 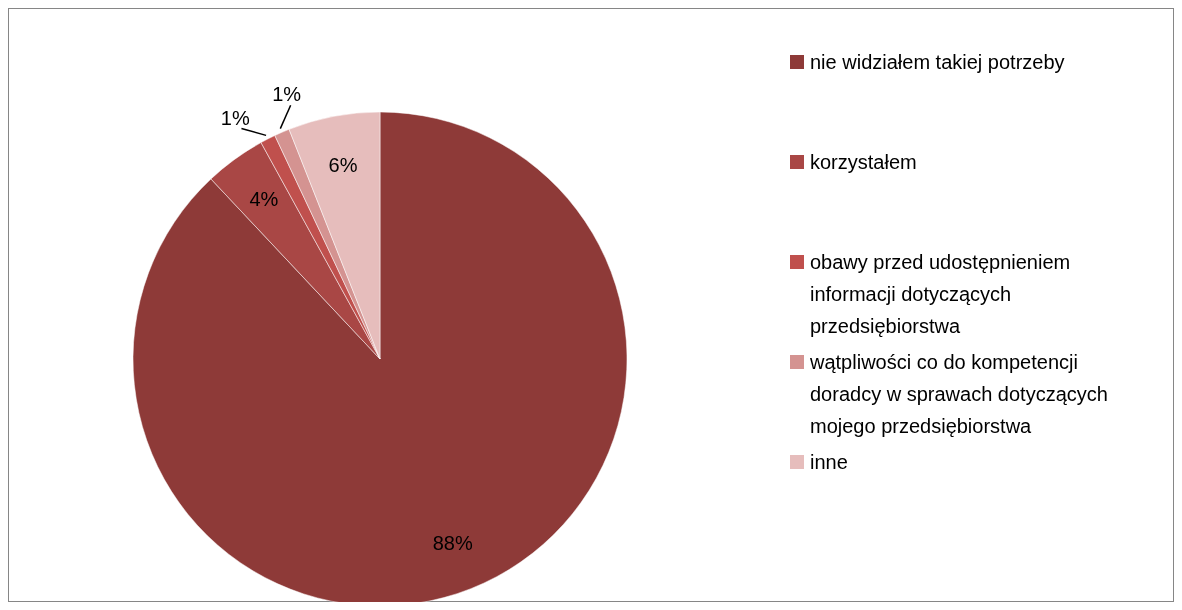 What do you see at coordinates (937, 62) in the screenshot?
I see `legend-label: nie widziałem takiej potrzeby` at bounding box center [937, 62].